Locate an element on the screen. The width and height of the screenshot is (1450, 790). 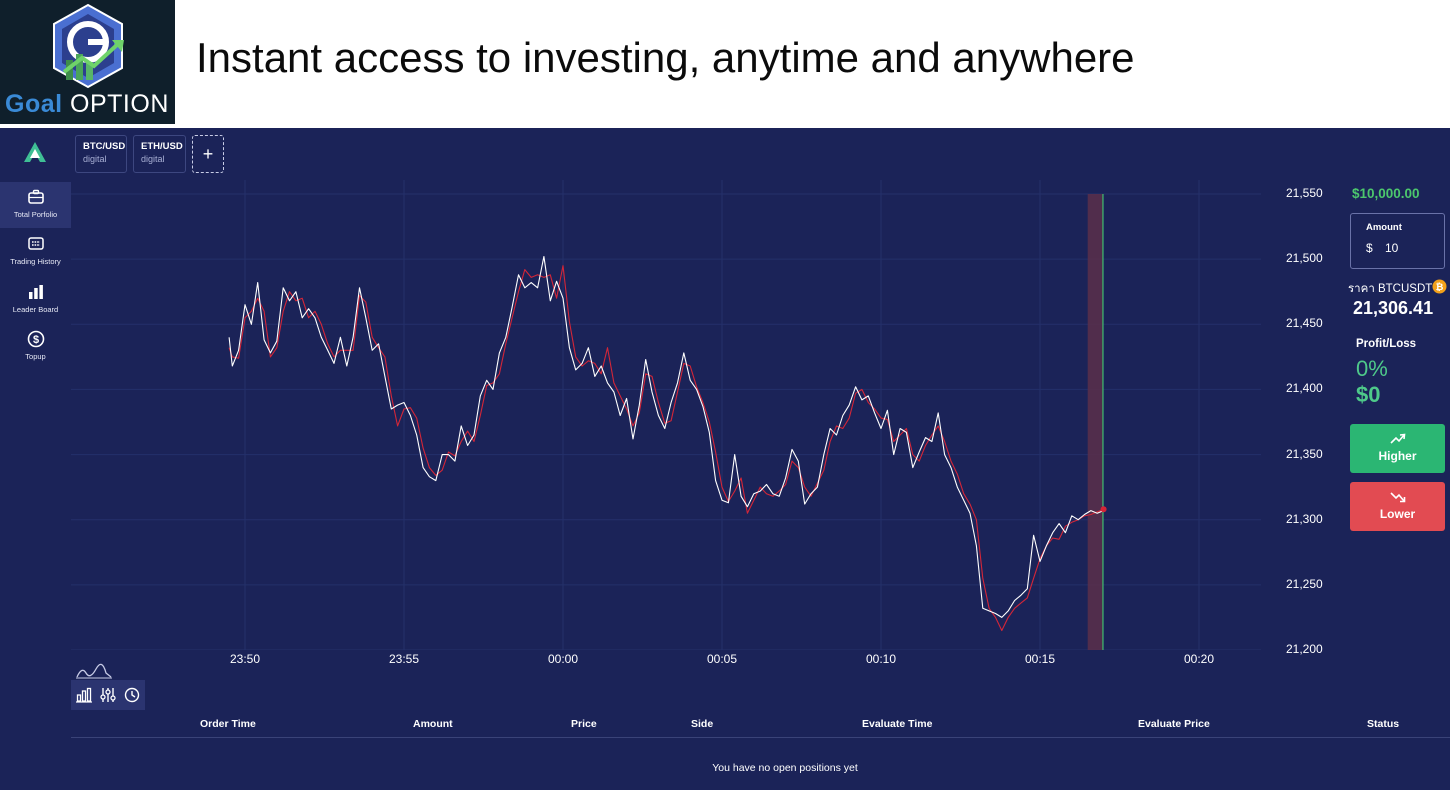
x-tick-label: 23:55 is located at coordinates (404, 659).